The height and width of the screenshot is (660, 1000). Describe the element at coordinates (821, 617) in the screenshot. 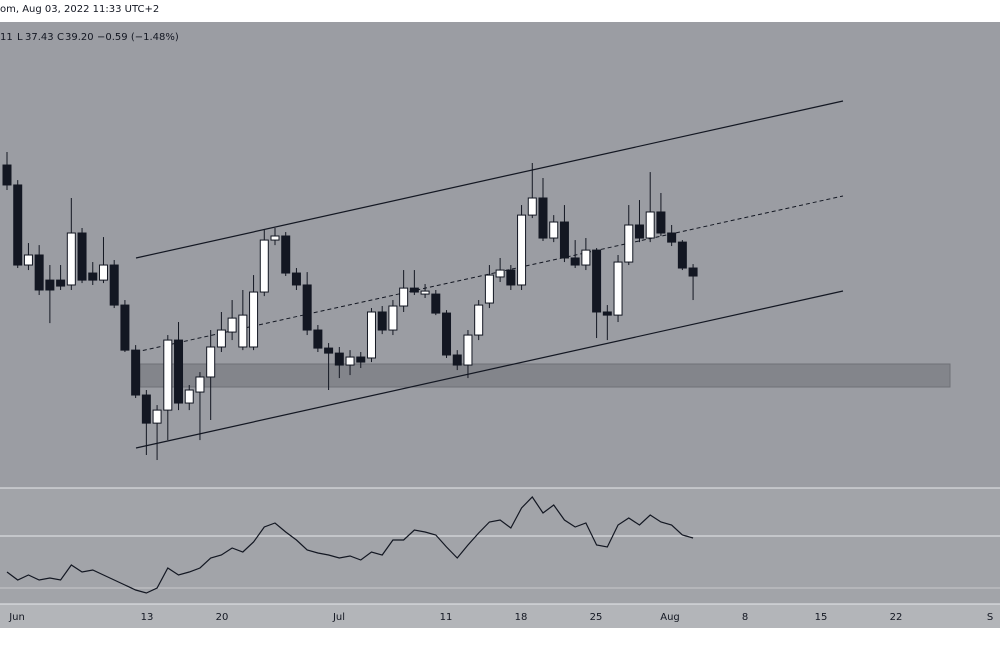

I see `x-tick-label: 15` at that location.